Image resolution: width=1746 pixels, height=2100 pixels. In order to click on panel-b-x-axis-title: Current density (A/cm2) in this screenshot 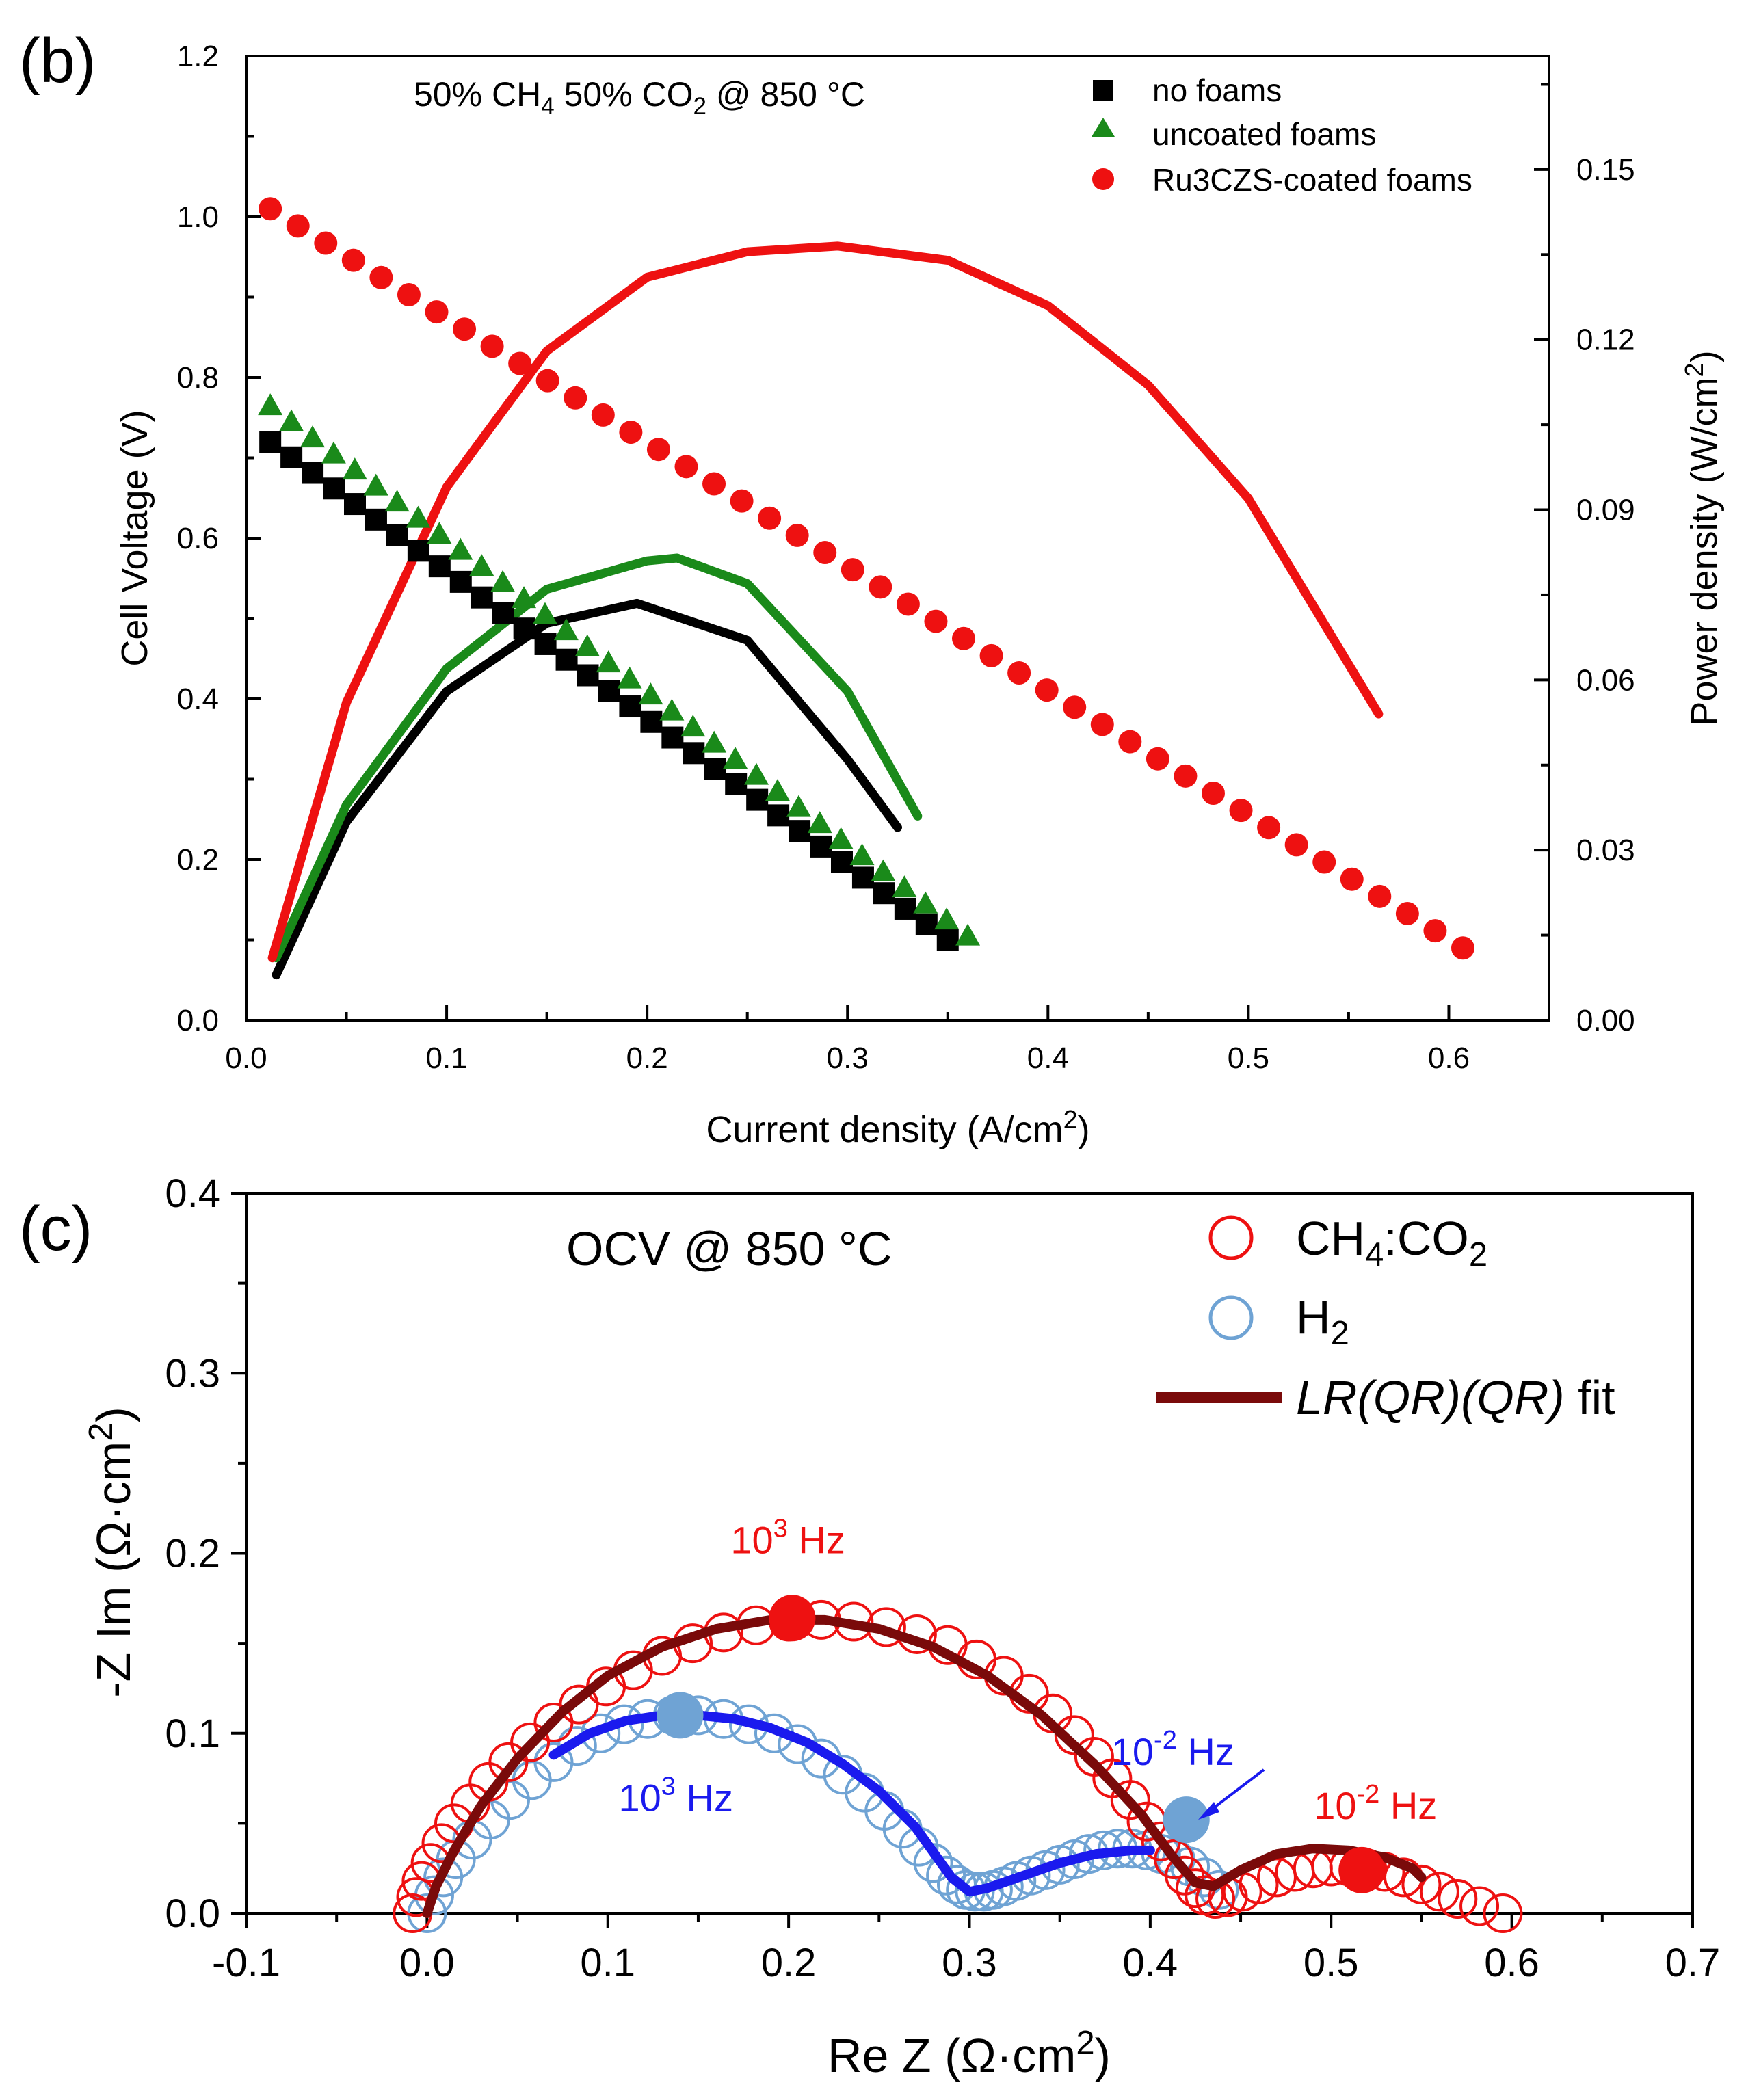, I will do `click(897, 1128)`.